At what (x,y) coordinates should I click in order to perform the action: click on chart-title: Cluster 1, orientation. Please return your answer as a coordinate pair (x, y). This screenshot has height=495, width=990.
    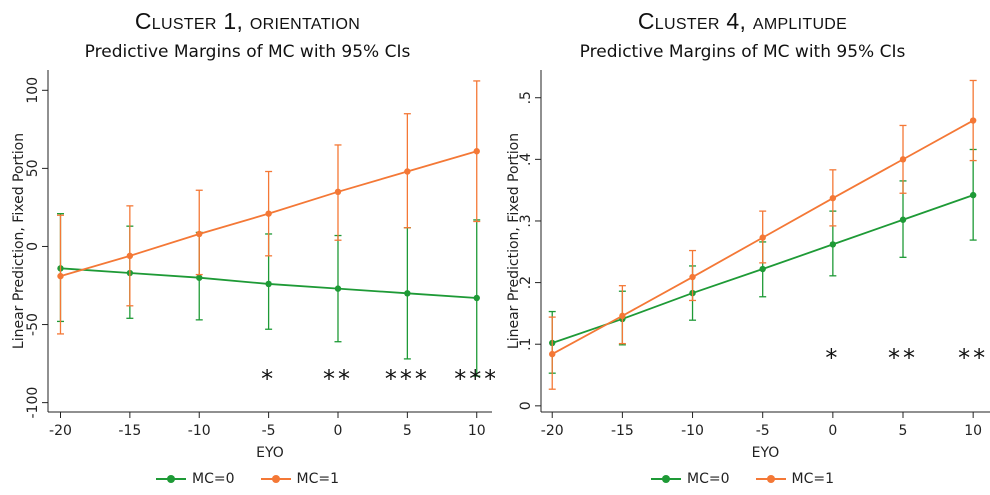
    Looking at the image, I should click on (247, 21).